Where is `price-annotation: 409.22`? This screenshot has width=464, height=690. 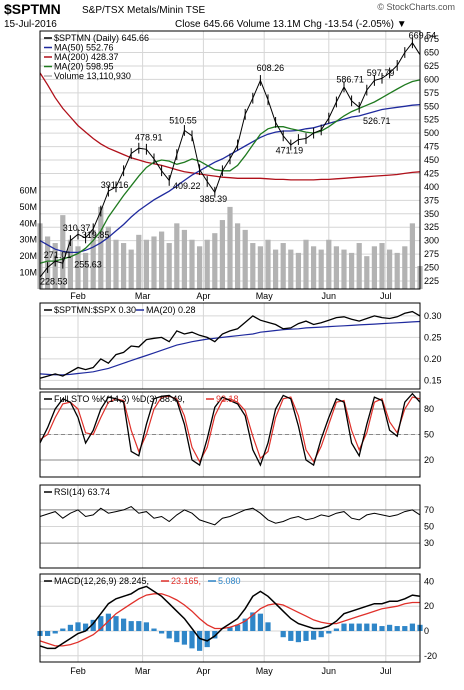 price-annotation: 409.22 is located at coordinates (187, 186).